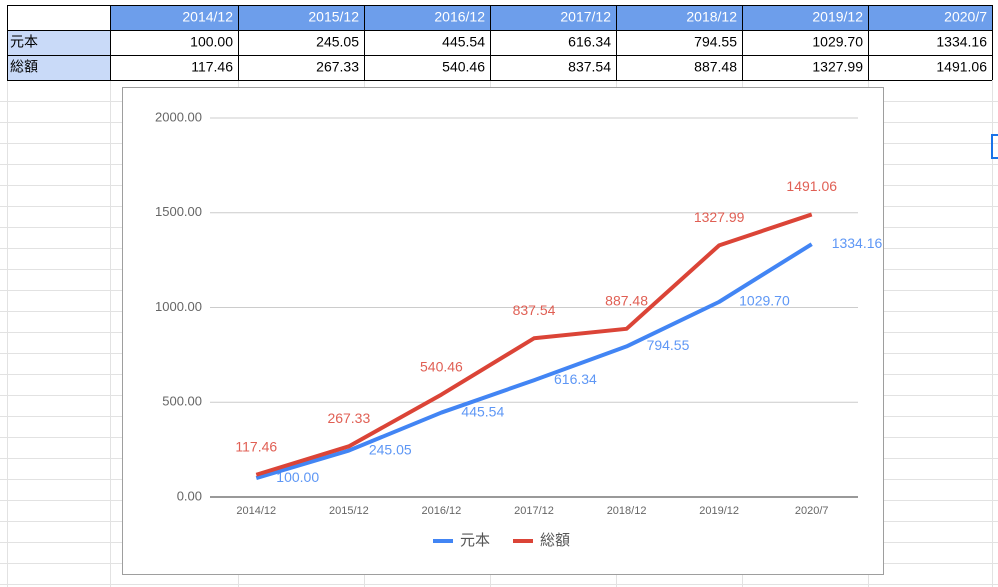 The height and width of the screenshot is (587, 998). Describe the element at coordinates (256, 511) in the screenshot. I see `x-tick-label: 2014/12` at that location.